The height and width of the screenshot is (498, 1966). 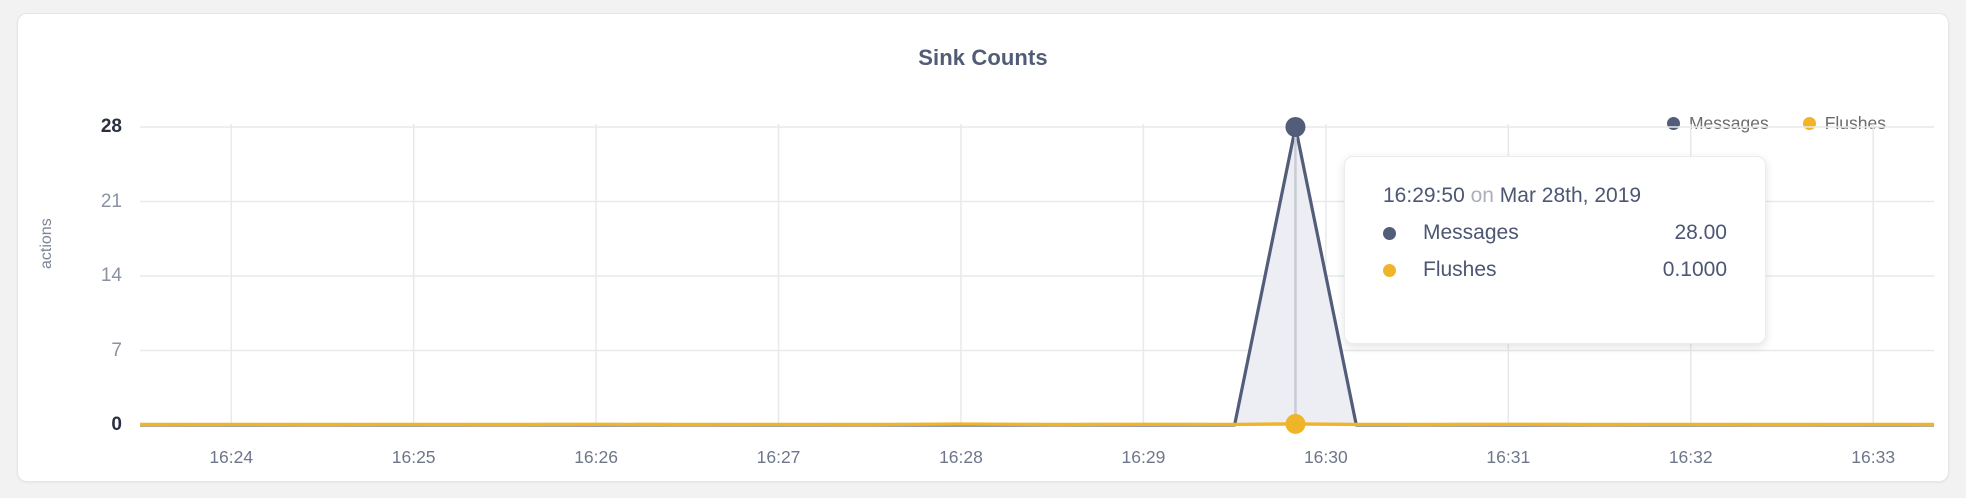 I want to click on highlight-marker-messages, so click(x=1295, y=127).